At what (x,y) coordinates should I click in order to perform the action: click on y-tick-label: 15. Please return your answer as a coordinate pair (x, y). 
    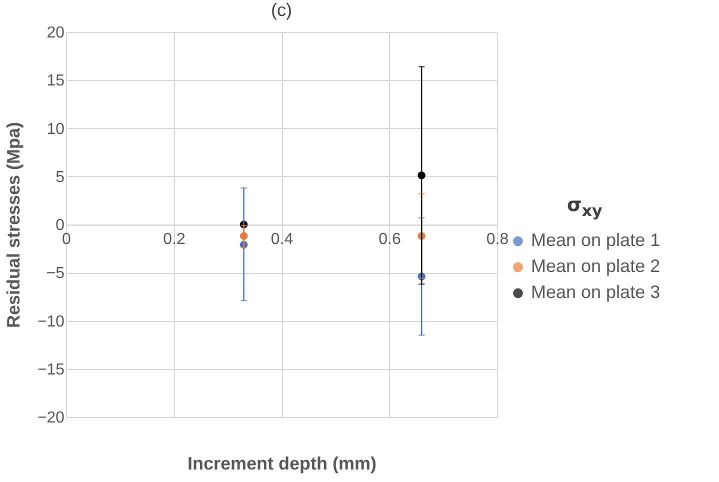
    Looking at the image, I should click on (55, 81).